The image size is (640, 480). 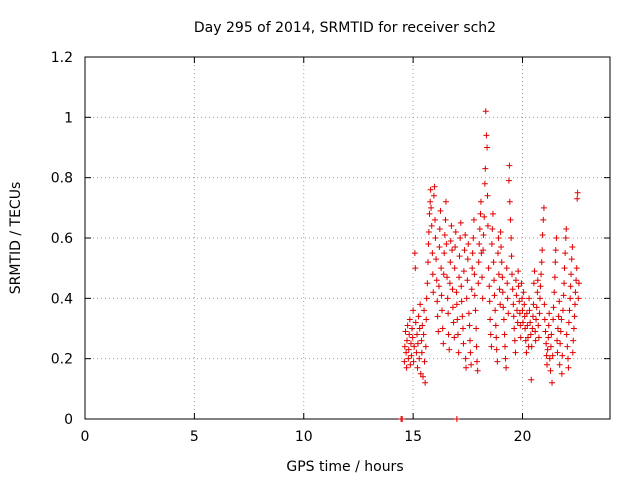 I want to click on y-tick-label: 0, so click(x=68, y=420).